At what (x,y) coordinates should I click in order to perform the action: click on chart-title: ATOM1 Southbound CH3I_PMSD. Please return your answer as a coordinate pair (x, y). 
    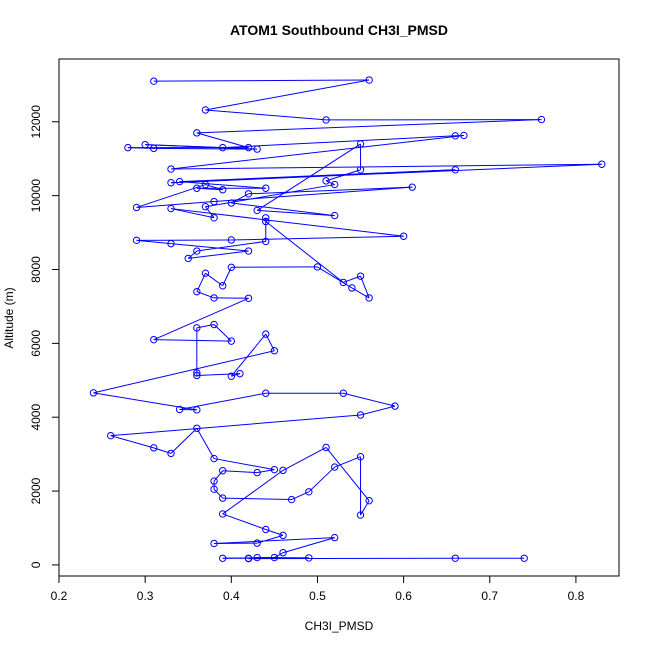
    Looking at the image, I should click on (339, 30).